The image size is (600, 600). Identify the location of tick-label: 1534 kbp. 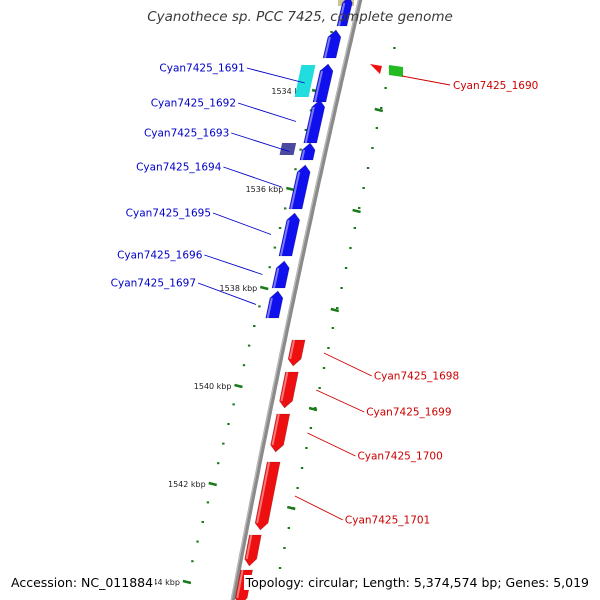
(290, 91).